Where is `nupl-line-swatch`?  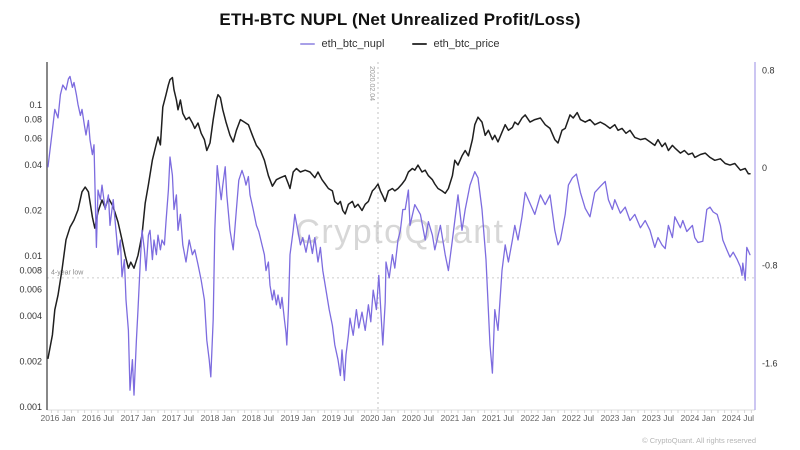 nupl-line-swatch is located at coordinates (308, 44).